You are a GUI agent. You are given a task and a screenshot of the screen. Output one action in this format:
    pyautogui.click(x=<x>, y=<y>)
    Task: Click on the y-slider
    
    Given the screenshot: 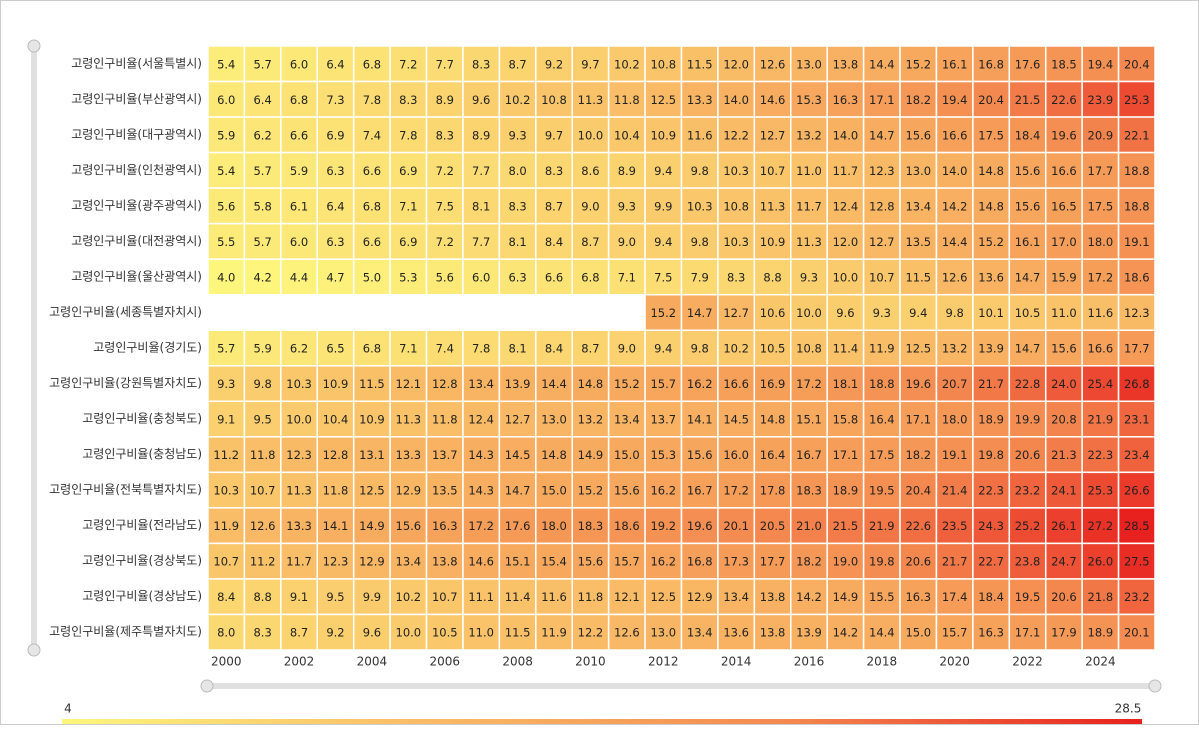 What is the action you would take?
    pyautogui.click(x=34, y=348)
    